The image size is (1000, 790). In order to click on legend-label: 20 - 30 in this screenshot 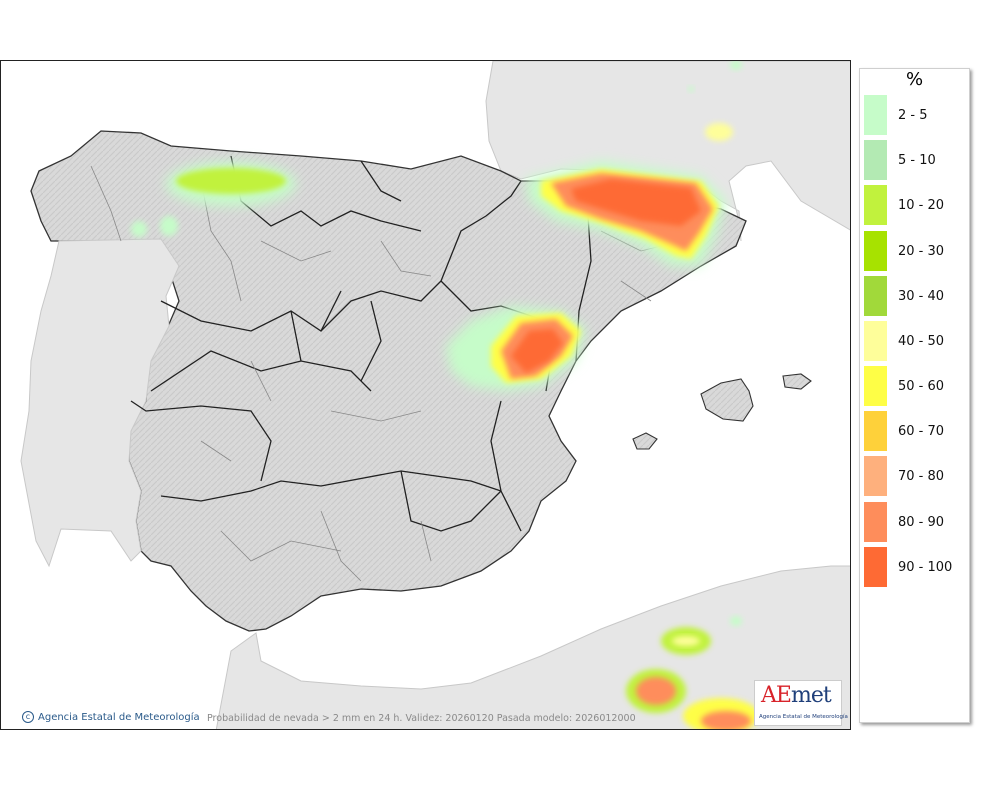, I will do `click(921, 251)`.